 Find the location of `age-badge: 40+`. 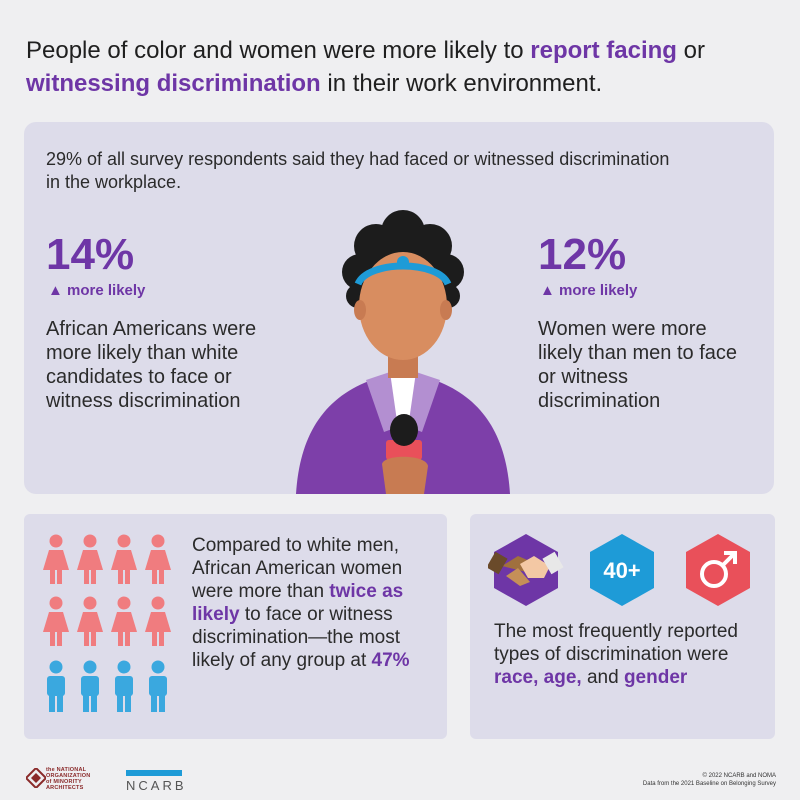

age-badge: 40+ is located at coordinates (622, 570).